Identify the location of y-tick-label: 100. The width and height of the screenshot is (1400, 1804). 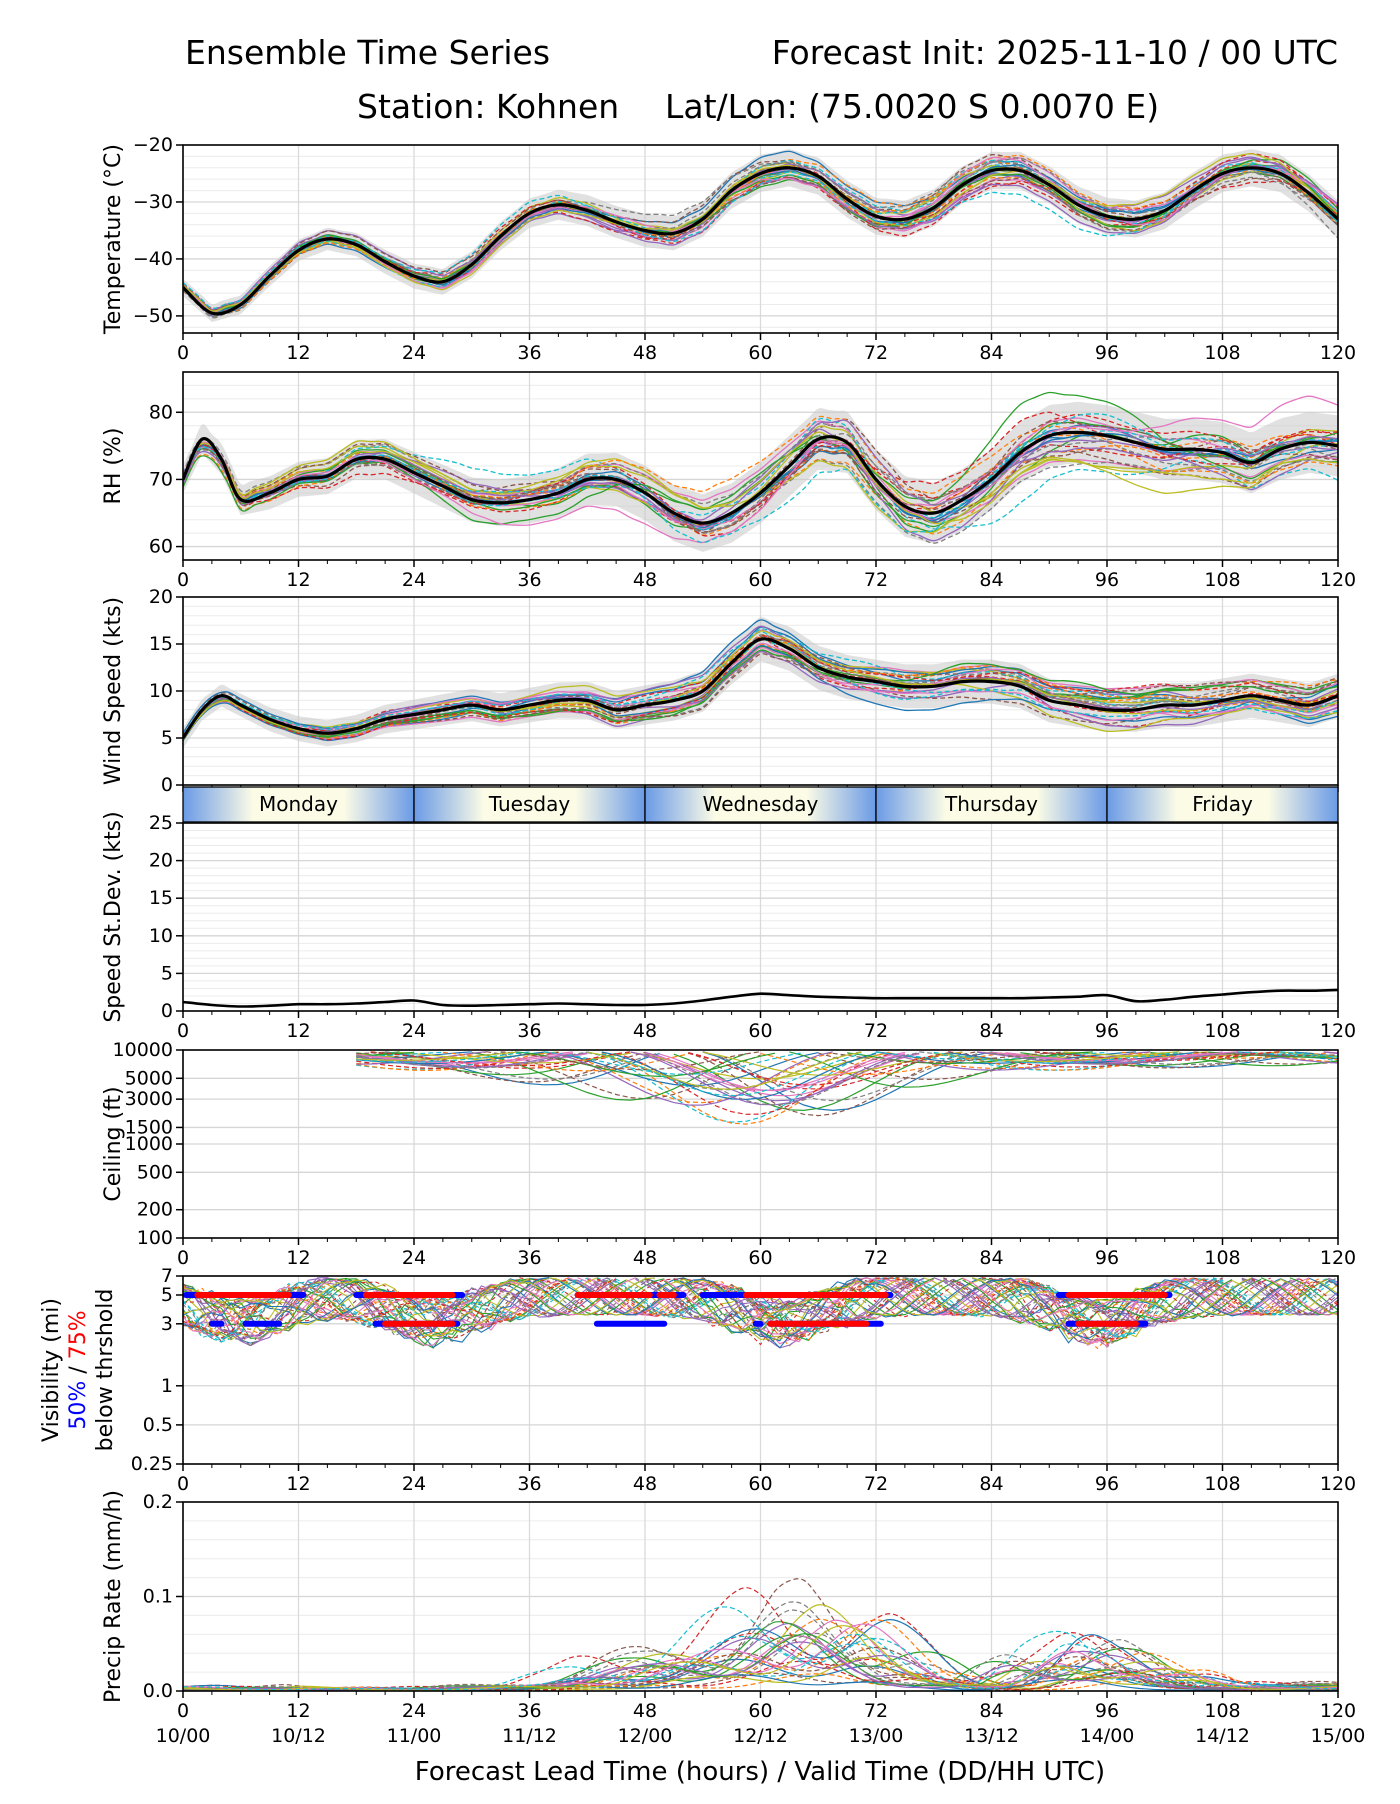
(155, 1238).